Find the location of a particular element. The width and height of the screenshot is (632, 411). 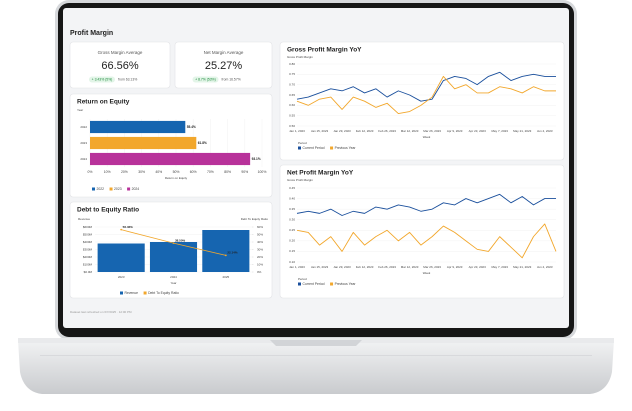

y-tick-label: 0.60 is located at coordinates (292, 105).